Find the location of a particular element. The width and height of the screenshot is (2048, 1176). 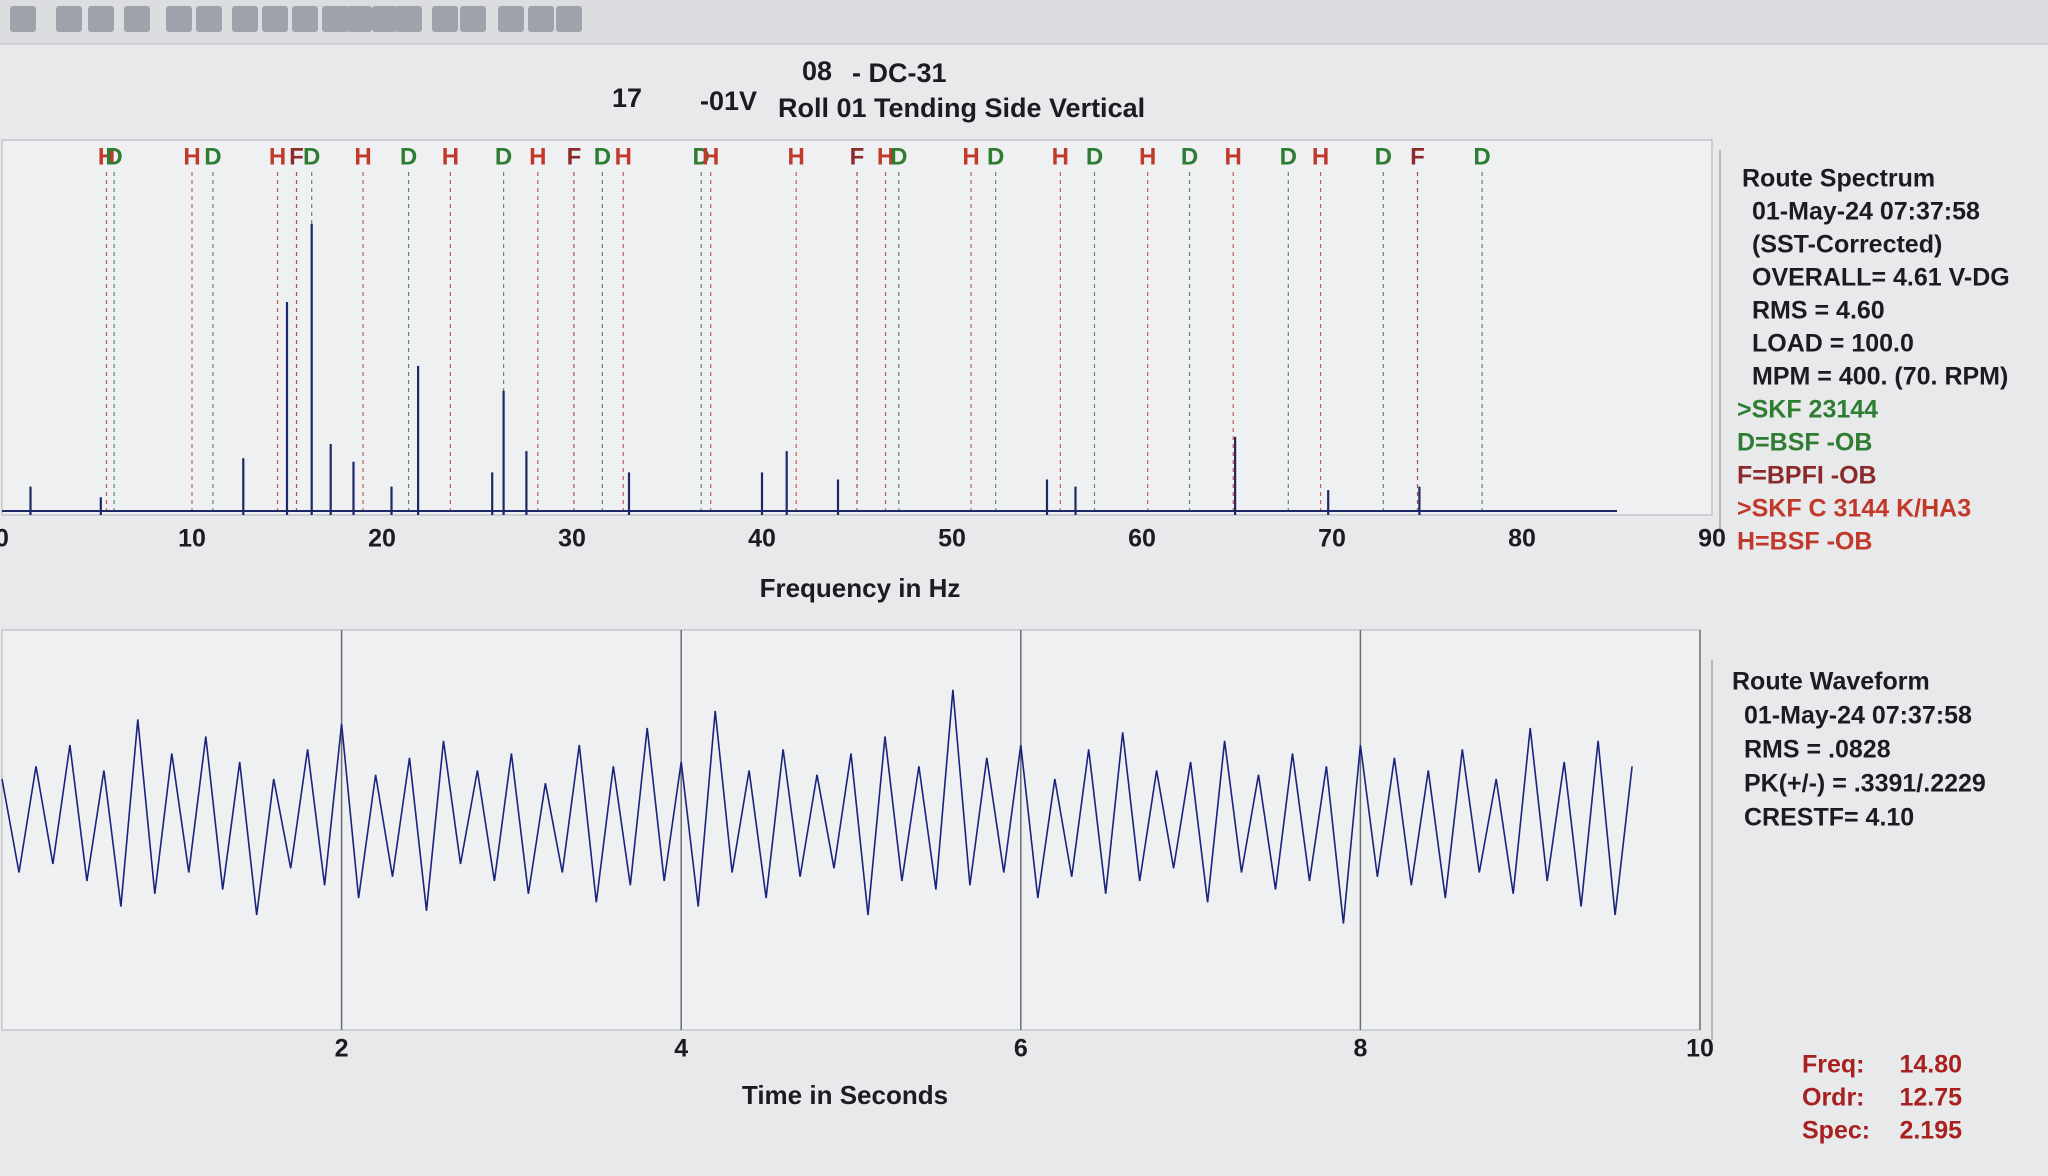

spectrum-info: (SST-Corrected) is located at coordinates (1847, 245).